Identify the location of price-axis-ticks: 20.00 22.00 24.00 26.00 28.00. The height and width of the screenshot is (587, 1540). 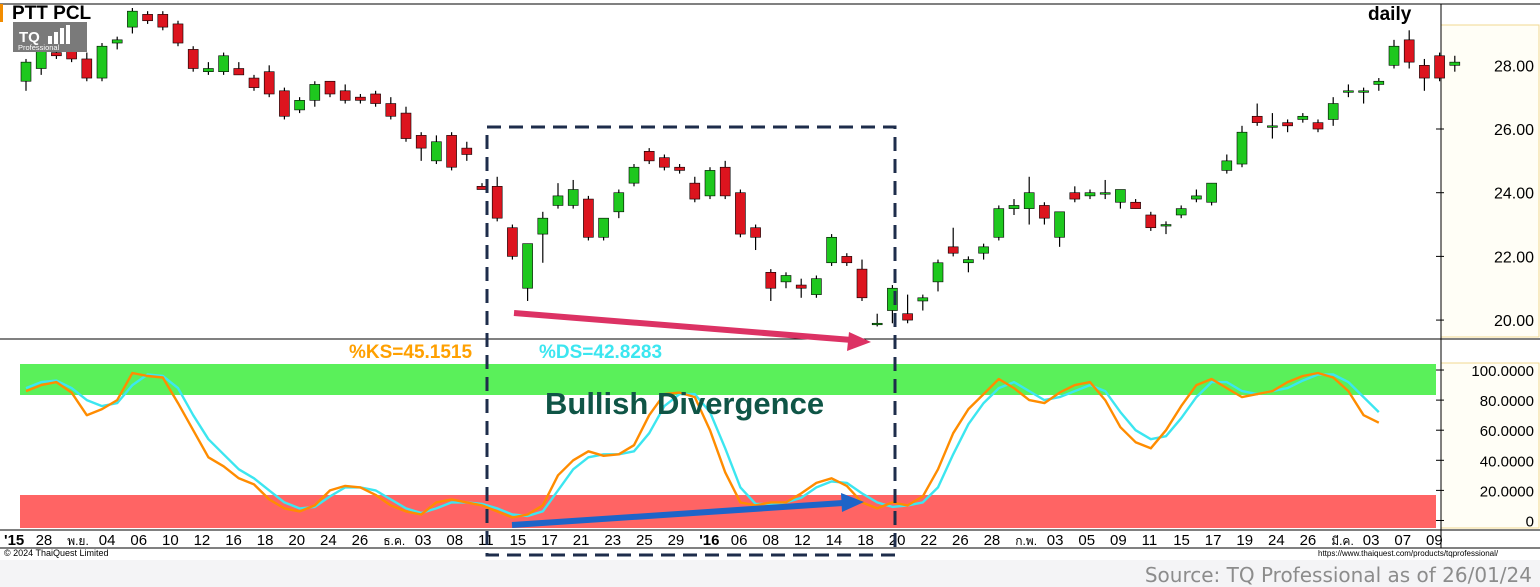
(1485, 194).